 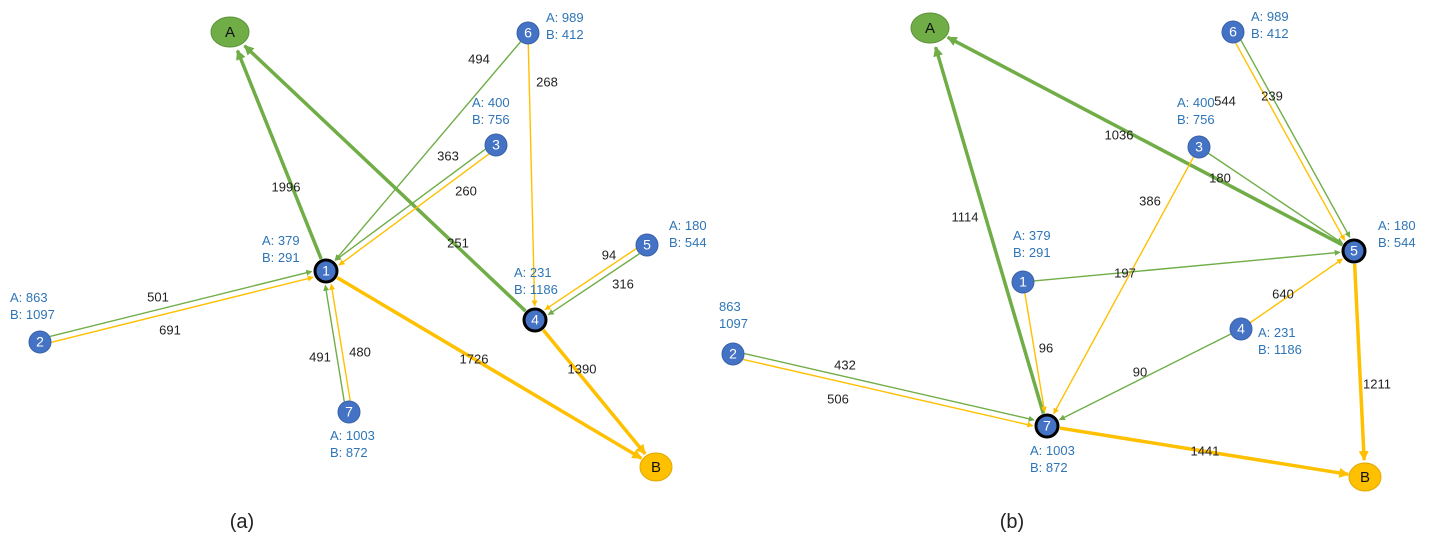 What do you see at coordinates (1150, 200) in the screenshot?
I see `edge-weight-label: 386` at bounding box center [1150, 200].